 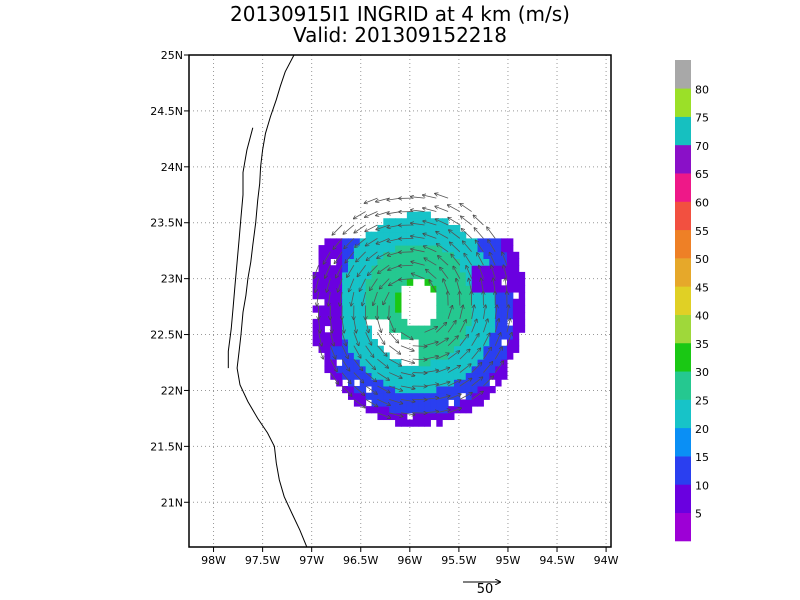 I want to click on colorbar-label: 30, so click(x=702, y=372).